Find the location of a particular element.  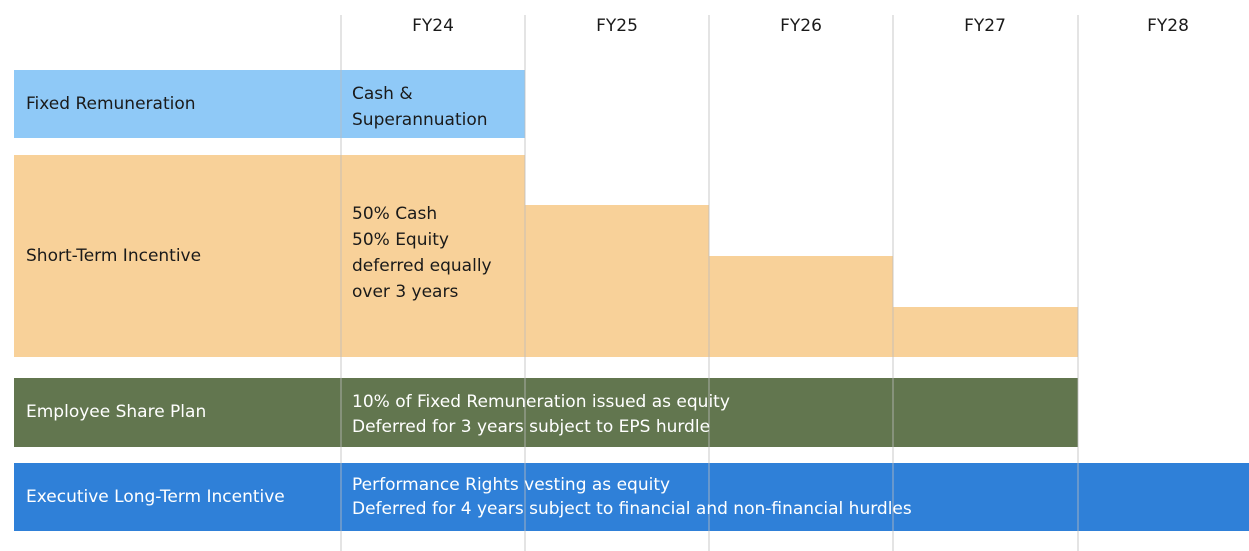

row-description: Performance Rights vesting as equity is located at coordinates (511, 485).